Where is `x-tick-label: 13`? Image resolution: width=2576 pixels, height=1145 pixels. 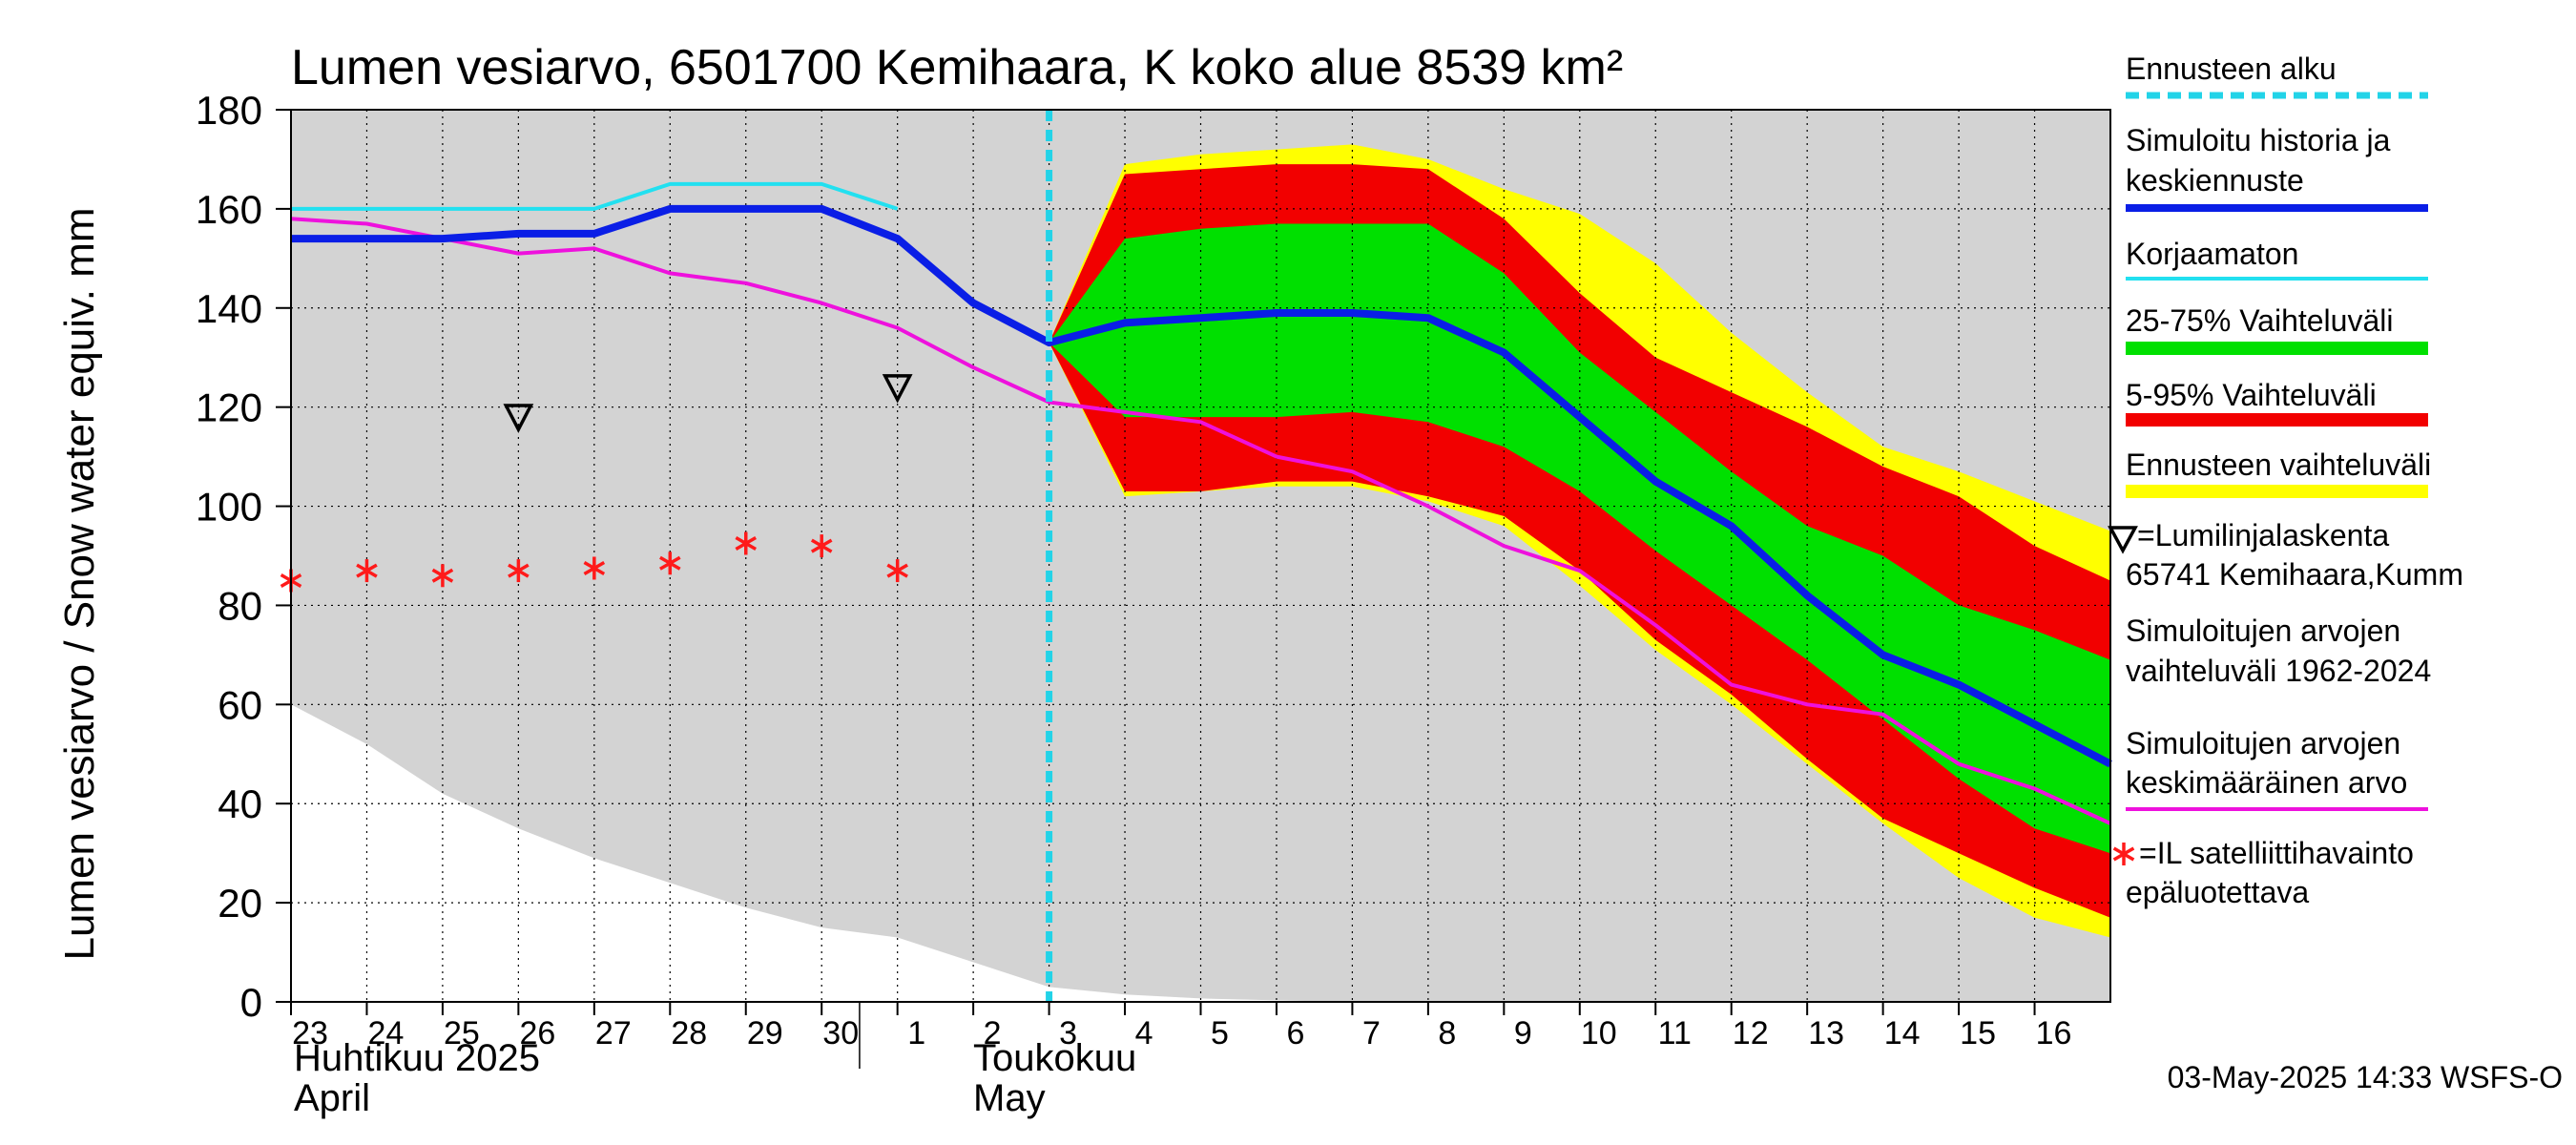 x-tick-label: 13 is located at coordinates (1826, 1033).